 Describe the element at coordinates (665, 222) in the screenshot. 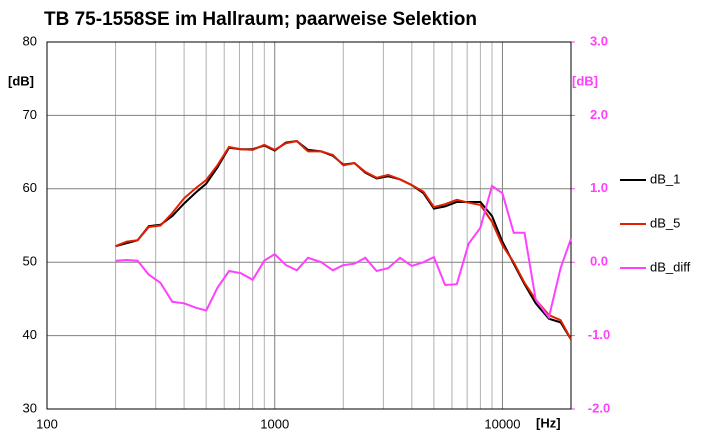

I see `legend-label: dB_5` at that location.